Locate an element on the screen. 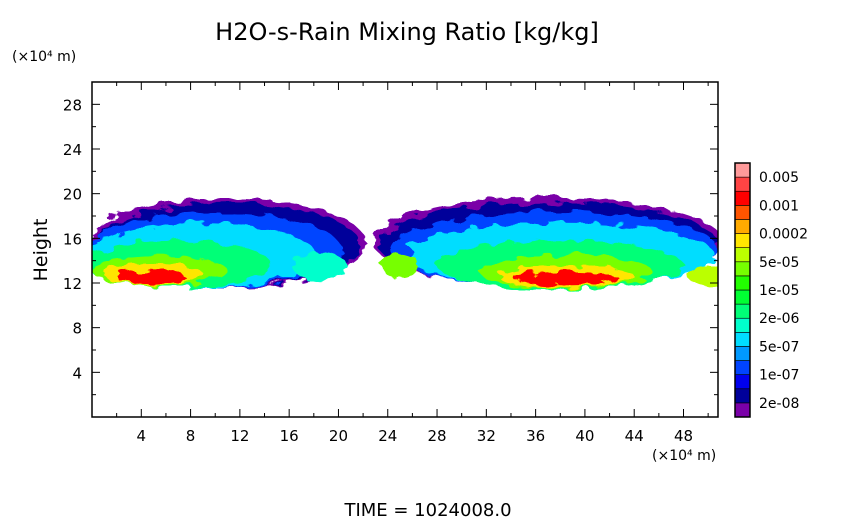 This screenshot has height=519, width=854. colorbar-frame is located at coordinates (742, 290).